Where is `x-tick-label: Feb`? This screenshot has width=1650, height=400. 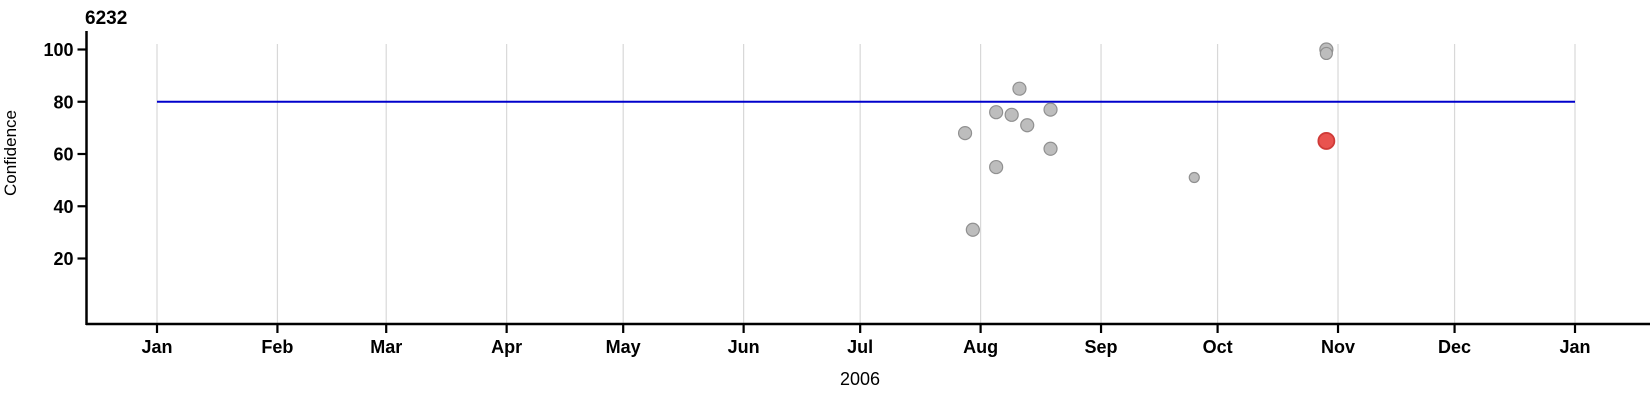
x-tick-label: Feb is located at coordinates (277, 347).